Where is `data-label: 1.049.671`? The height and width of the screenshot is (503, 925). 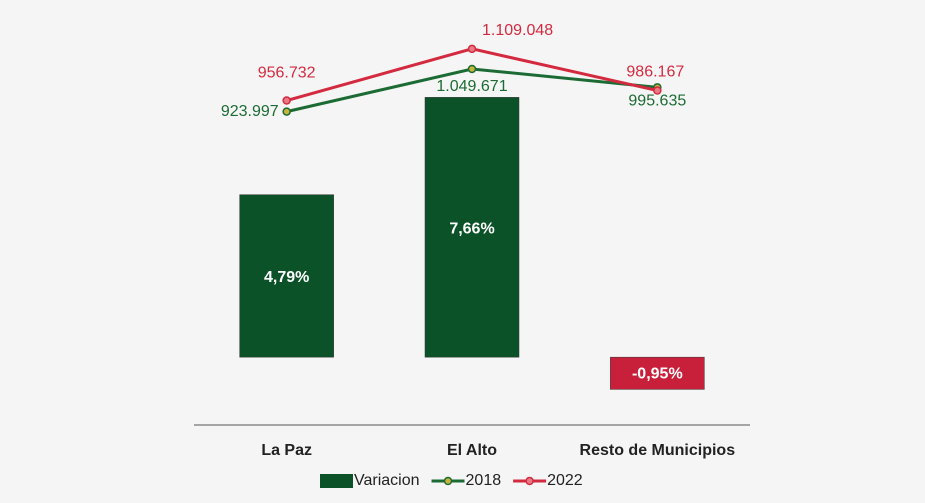
data-label: 1.049.671 is located at coordinates (471, 86).